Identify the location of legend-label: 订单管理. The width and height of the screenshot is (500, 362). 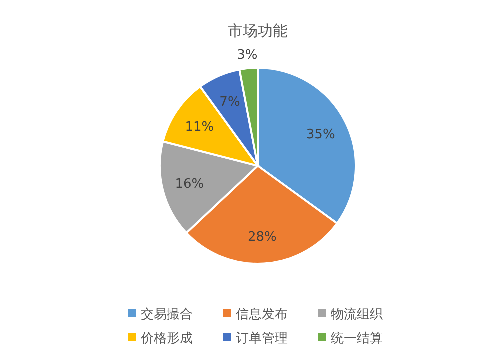
(262, 339).